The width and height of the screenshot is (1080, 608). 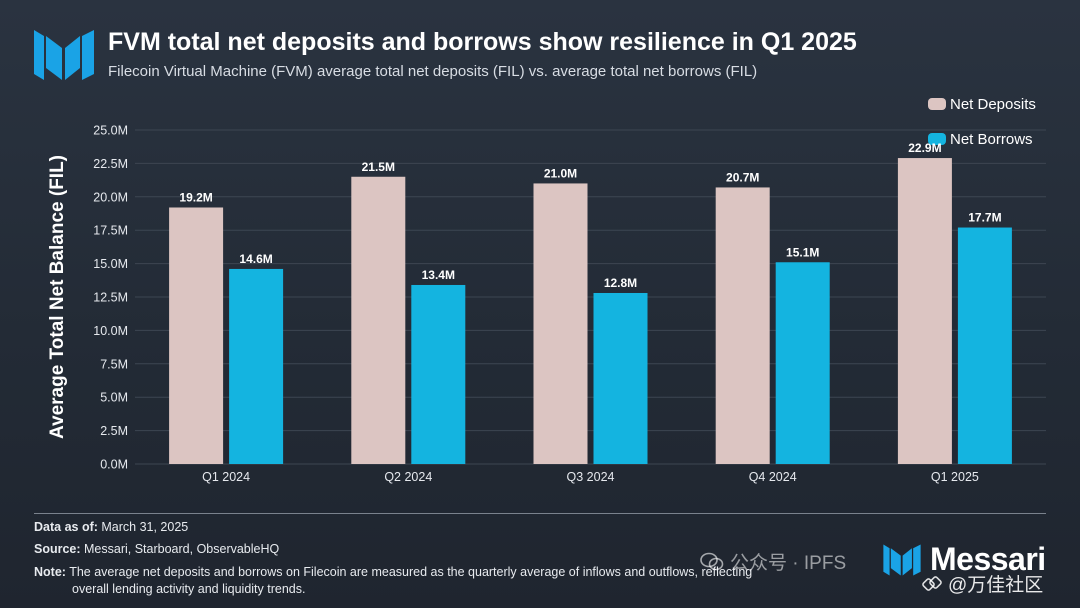 I want to click on footer-divider, so click(x=540, y=513).